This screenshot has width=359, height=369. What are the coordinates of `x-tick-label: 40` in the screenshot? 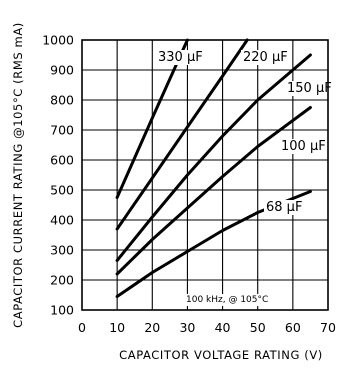 It's located at (223, 327).